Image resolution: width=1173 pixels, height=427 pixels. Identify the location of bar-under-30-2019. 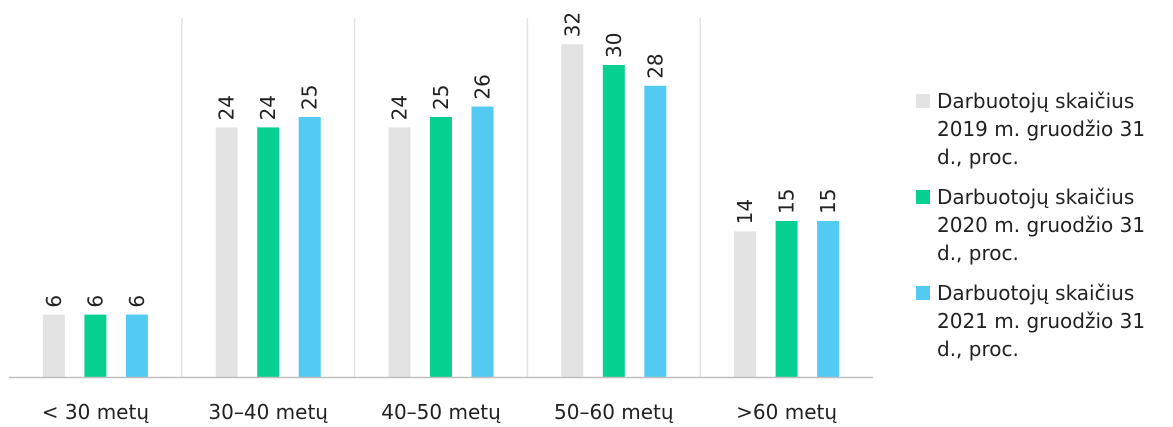
(53, 345).